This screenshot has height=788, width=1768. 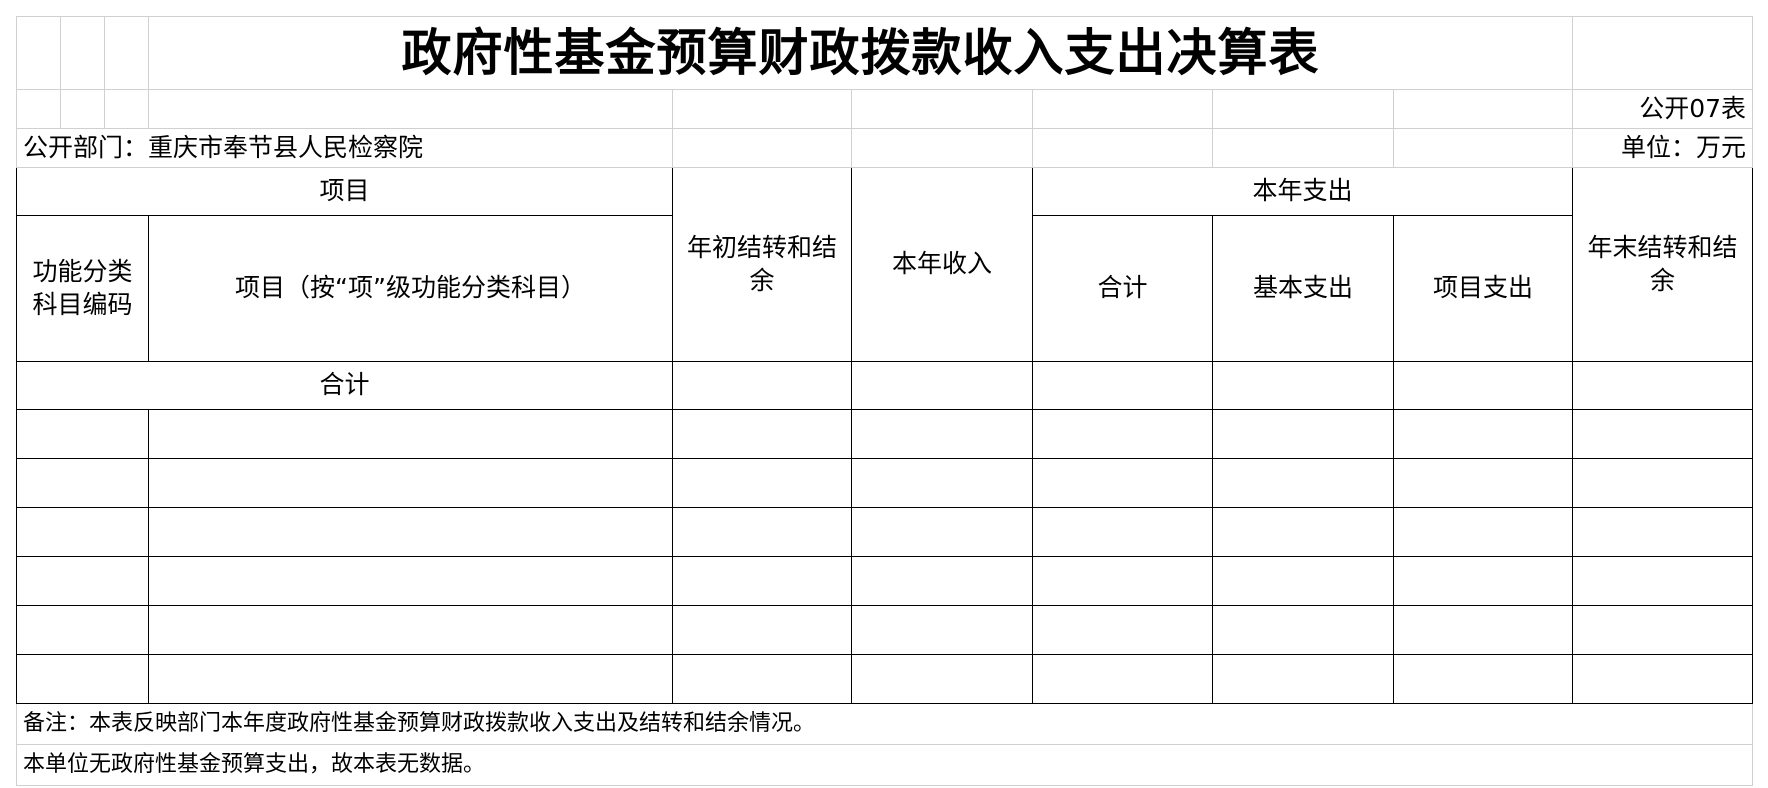 What do you see at coordinates (884, 724) in the screenshot?
I see `note: 备注：本表反映部门本年度政府性基金预算财政拨款收入支出及结转和结余情况。` at bounding box center [884, 724].